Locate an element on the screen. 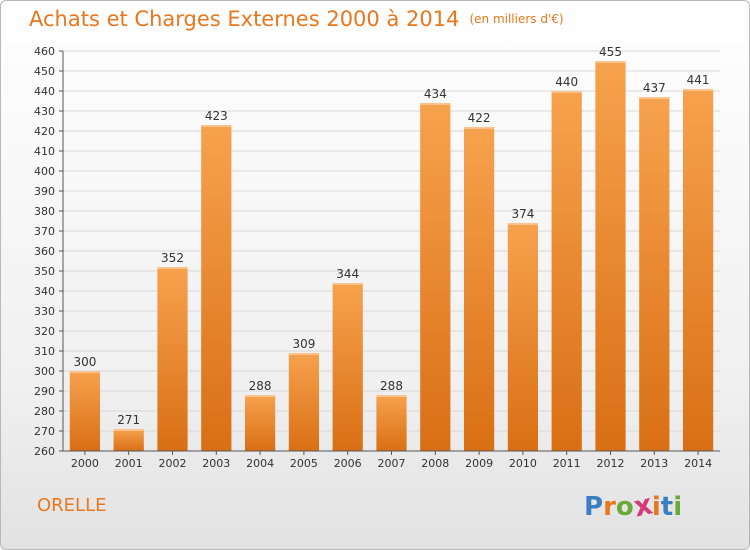 The image size is (750, 550). proxiti-logo: Proxiti is located at coordinates (633, 505).